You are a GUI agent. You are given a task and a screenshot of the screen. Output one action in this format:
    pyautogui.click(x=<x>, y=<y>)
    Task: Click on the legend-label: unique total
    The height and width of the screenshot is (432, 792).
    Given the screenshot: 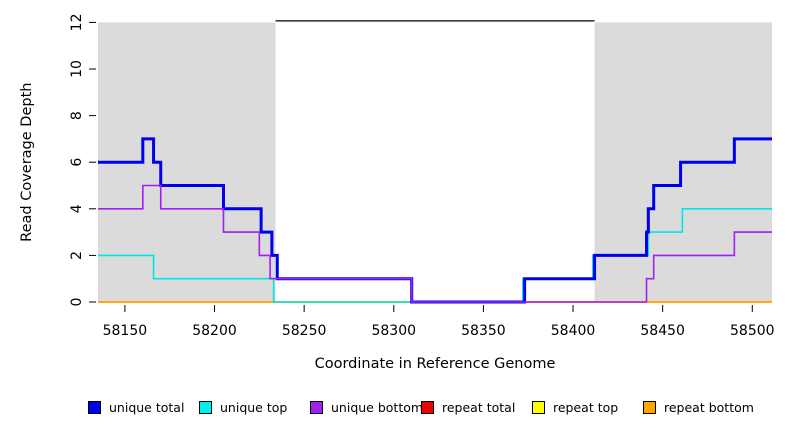 What is the action you would take?
    pyautogui.click(x=147, y=407)
    